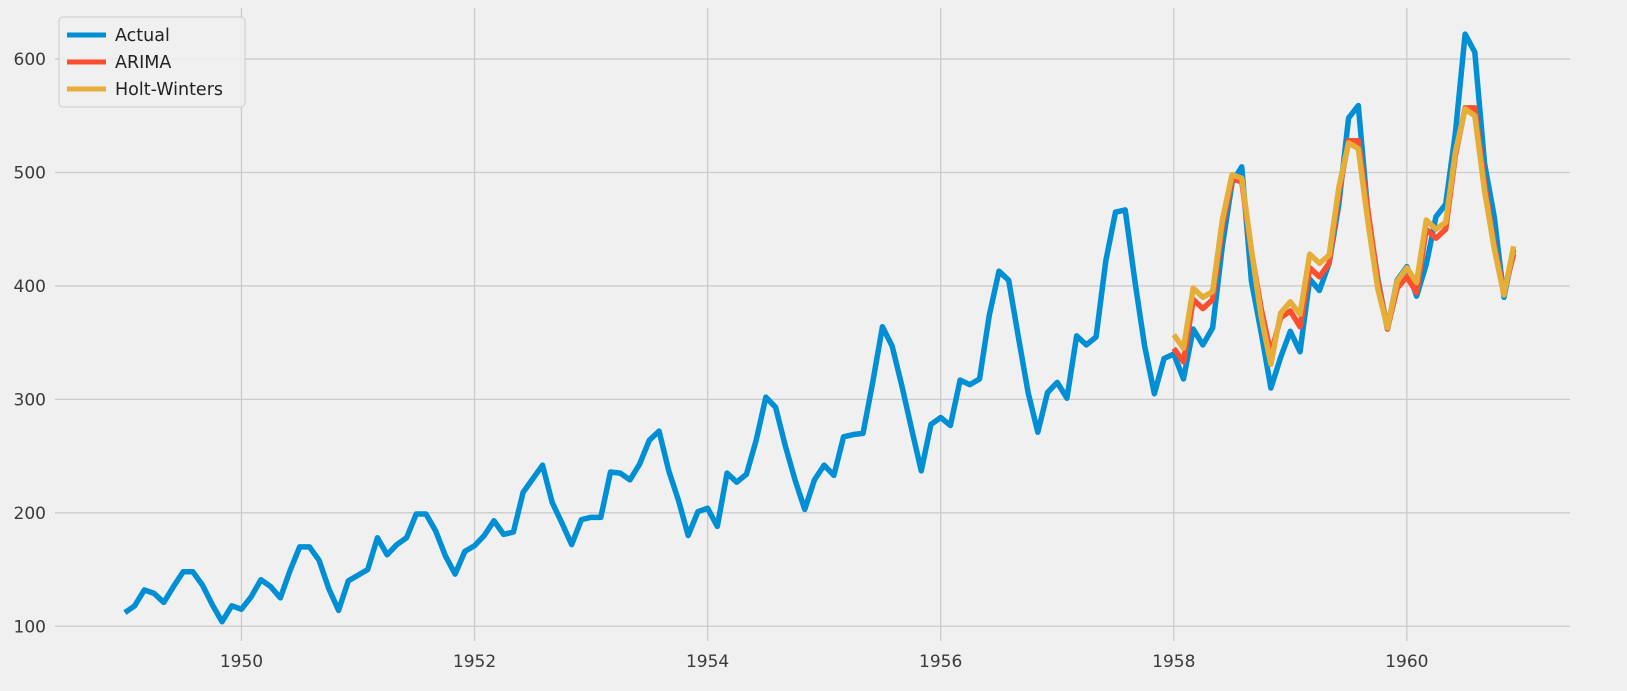  What do you see at coordinates (30, 287) in the screenshot?
I see `y-tick-label: 400` at bounding box center [30, 287].